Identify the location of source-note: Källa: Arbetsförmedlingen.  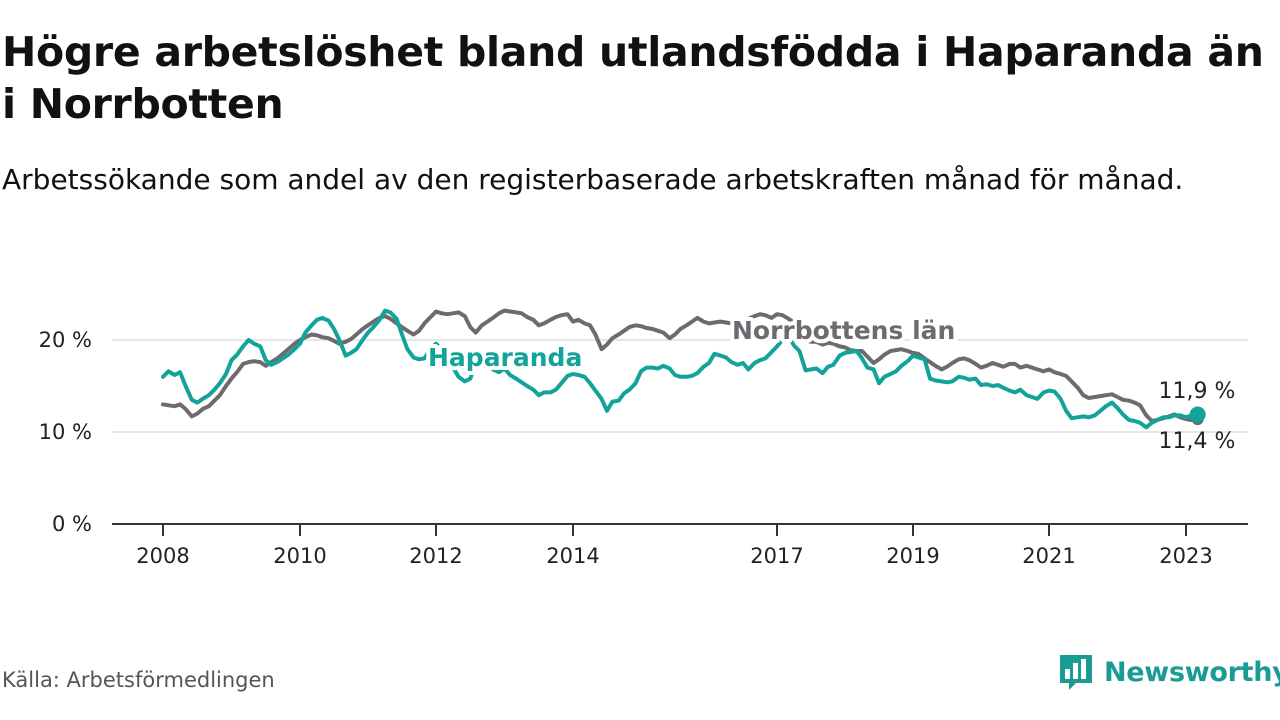
(138, 680).